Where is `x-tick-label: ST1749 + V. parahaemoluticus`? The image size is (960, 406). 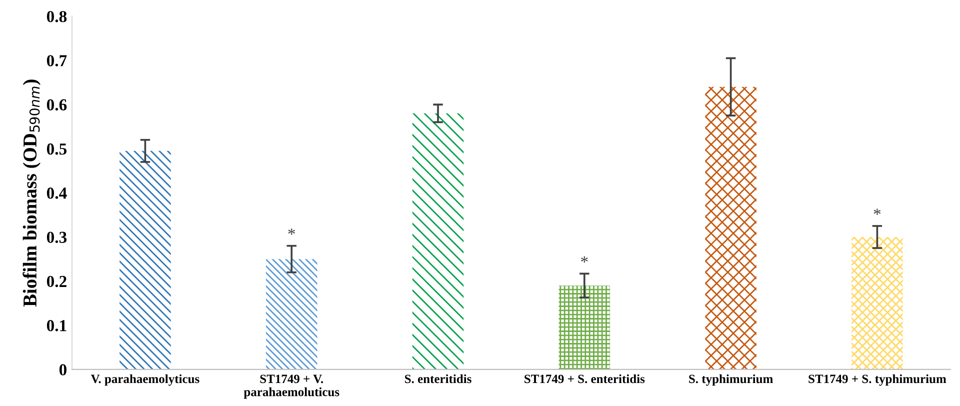 x-tick-label: ST1749 + V. parahaemoluticus is located at coordinates (292, 386).